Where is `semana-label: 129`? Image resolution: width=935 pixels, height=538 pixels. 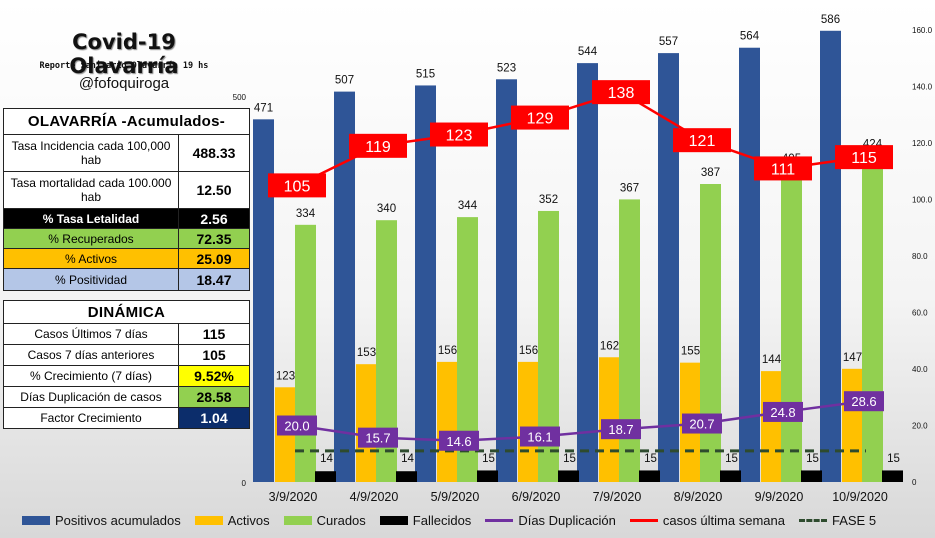 semana-label: 129 is located at coordinates (540, 119).